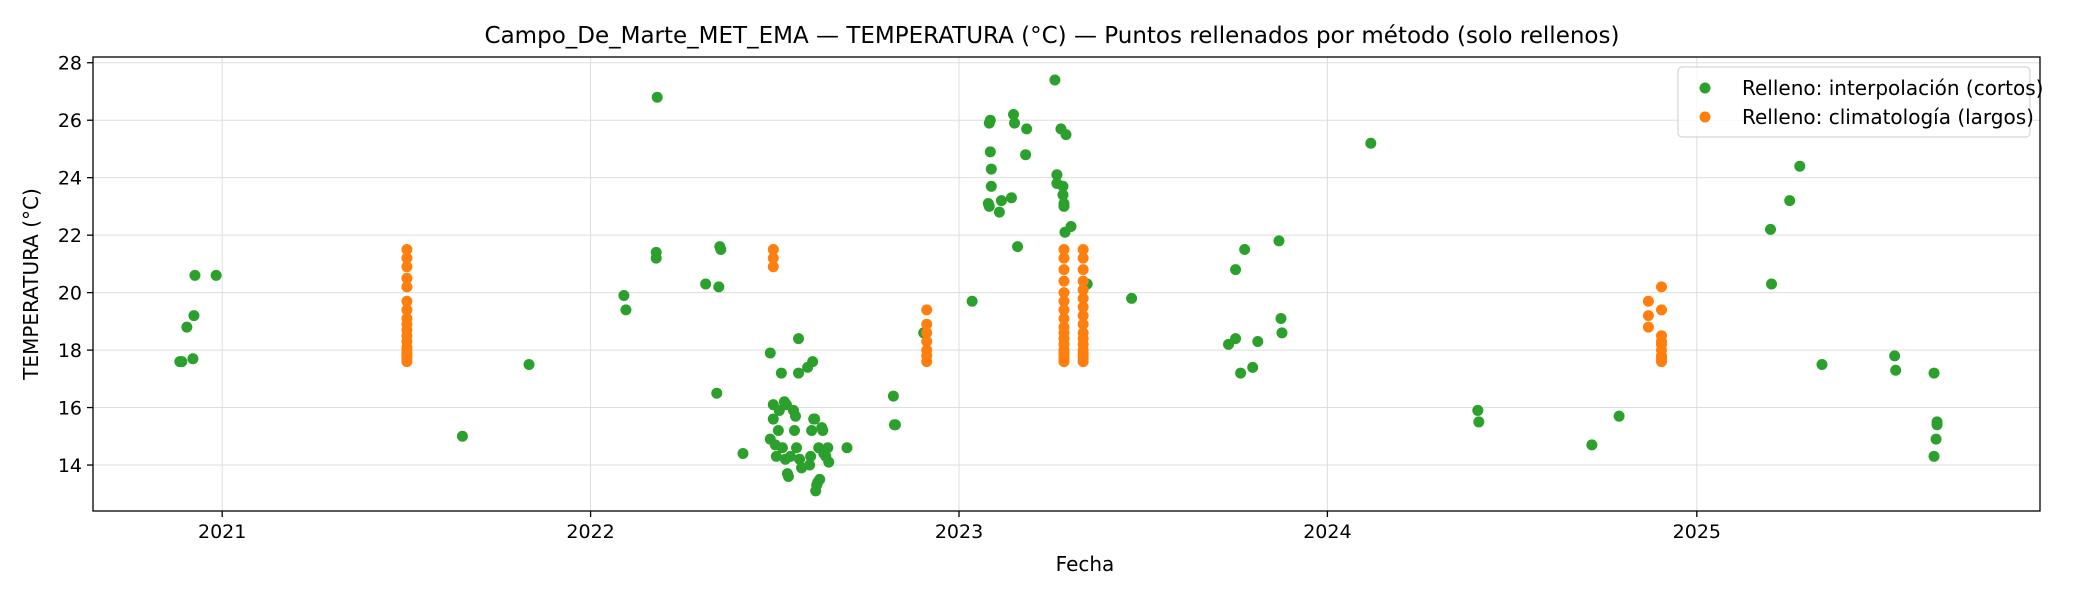 This screenshot has width=2100, height=600. Describe the element at coordinates (590, 532) in the screenshot. I see `x-tick-label: 2022` at that location.